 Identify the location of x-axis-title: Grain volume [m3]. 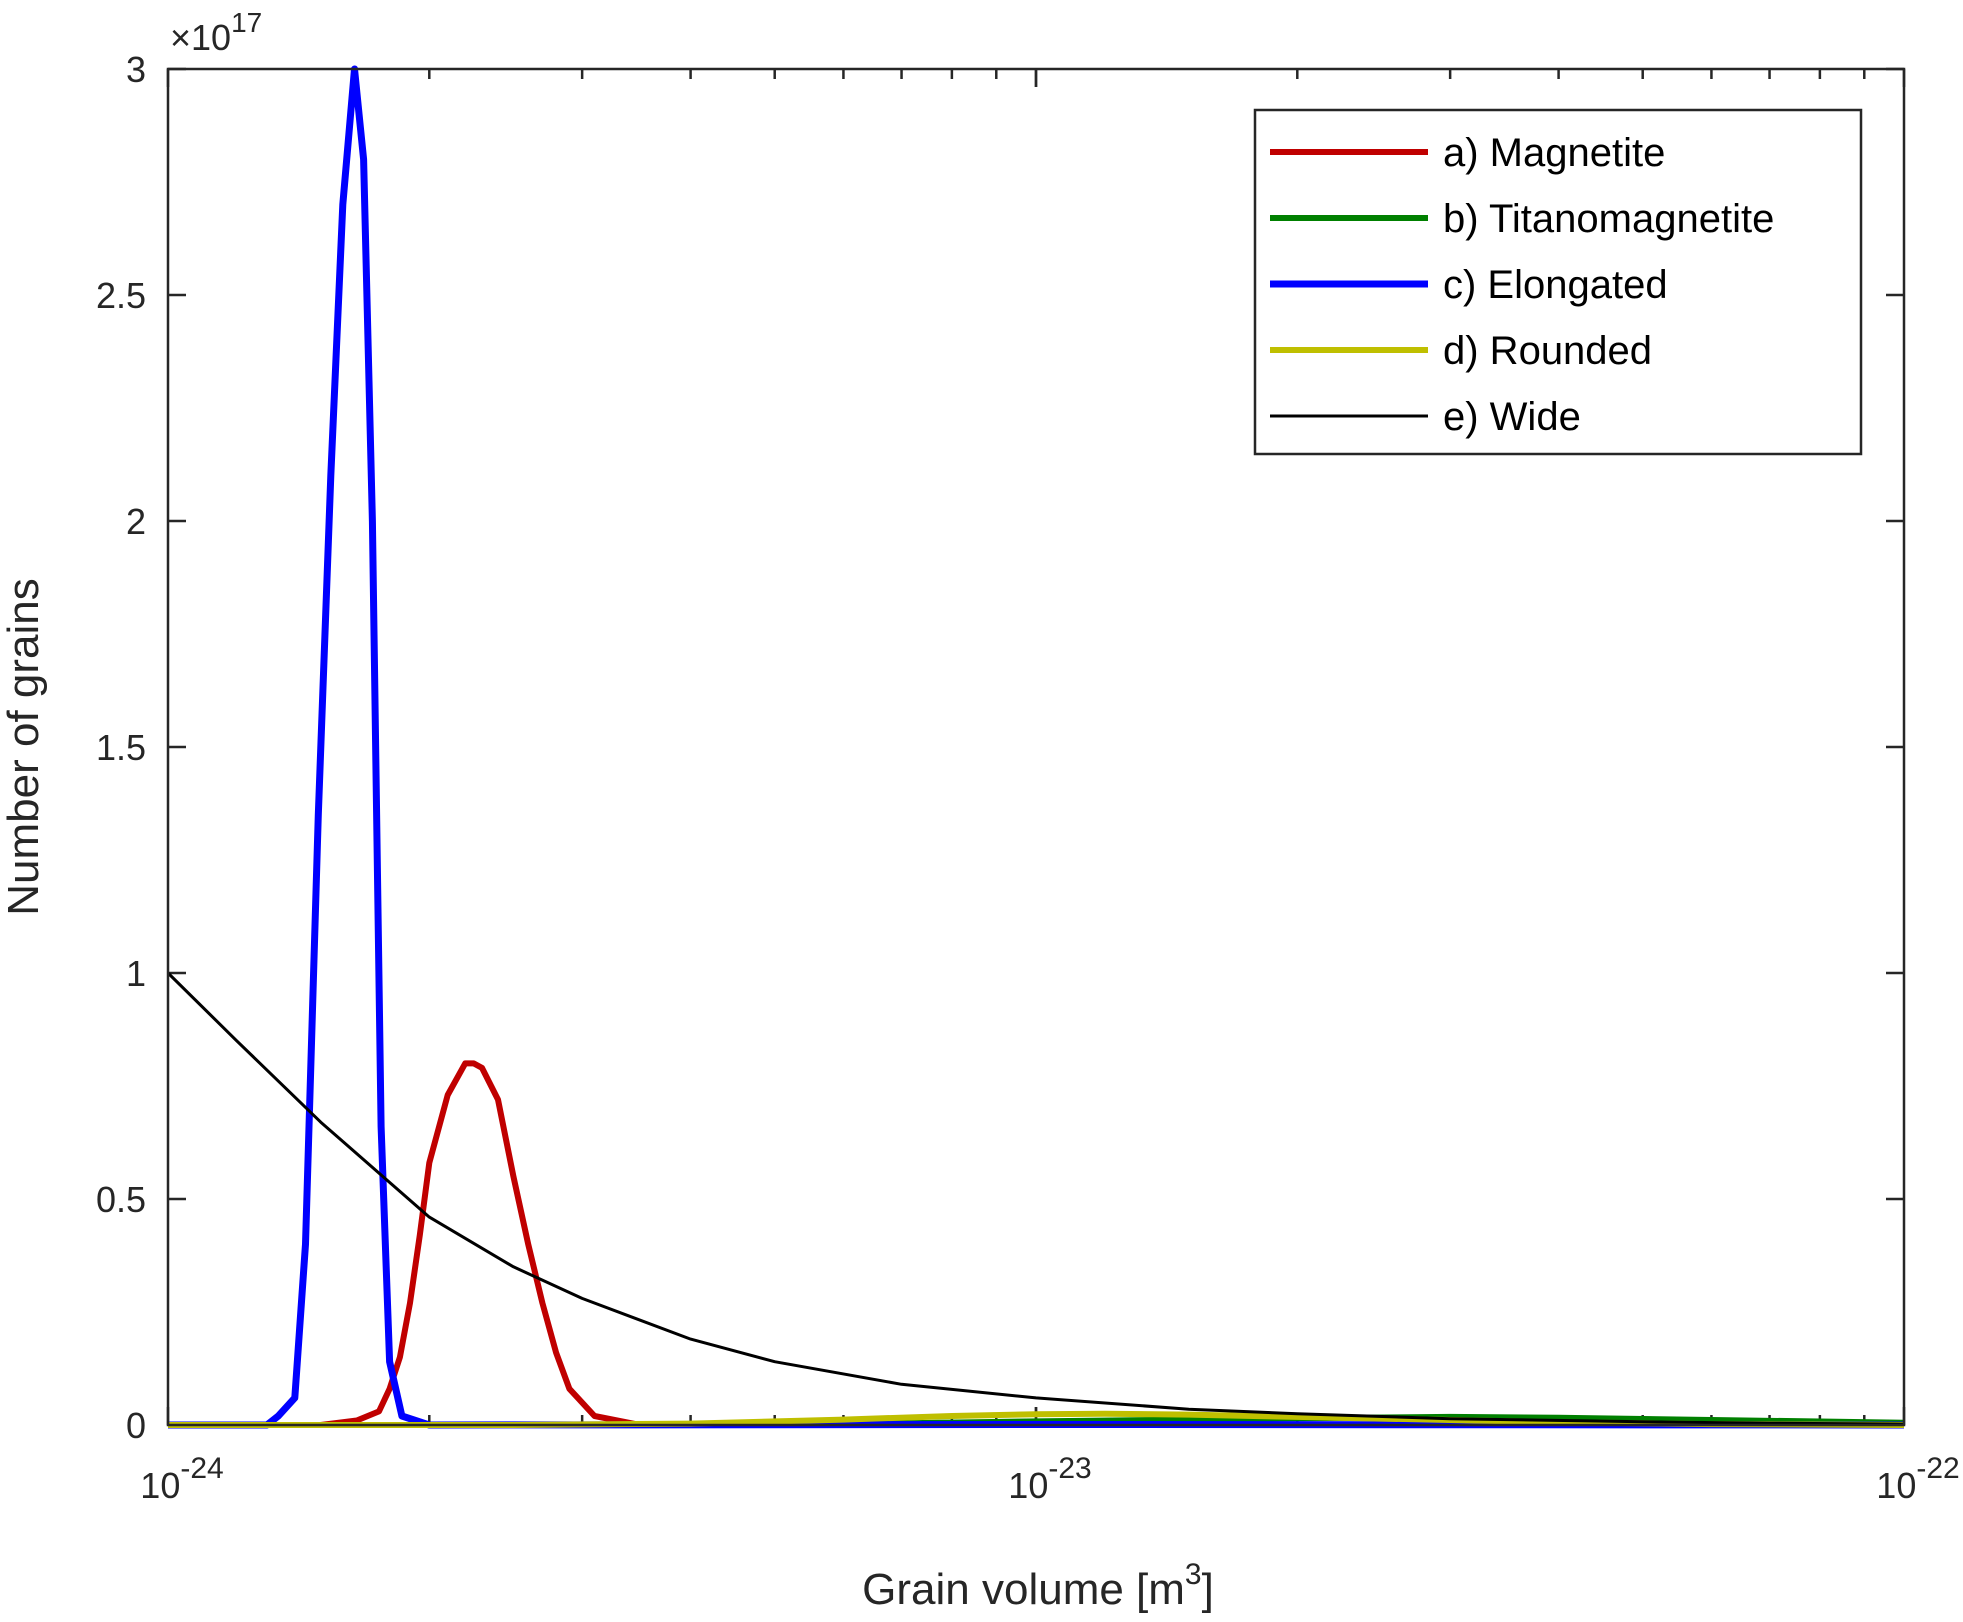
(1038, 1586).